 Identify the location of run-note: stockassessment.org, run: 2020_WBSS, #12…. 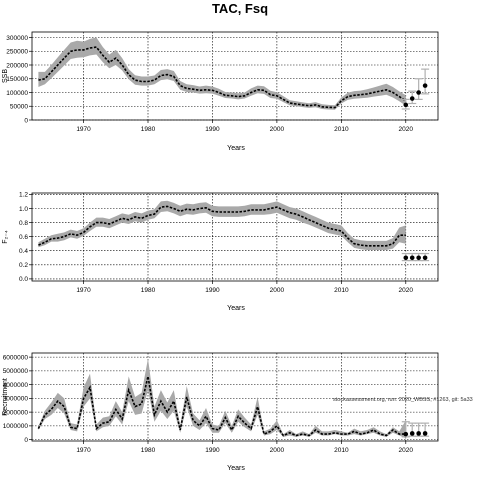
(403, 400).